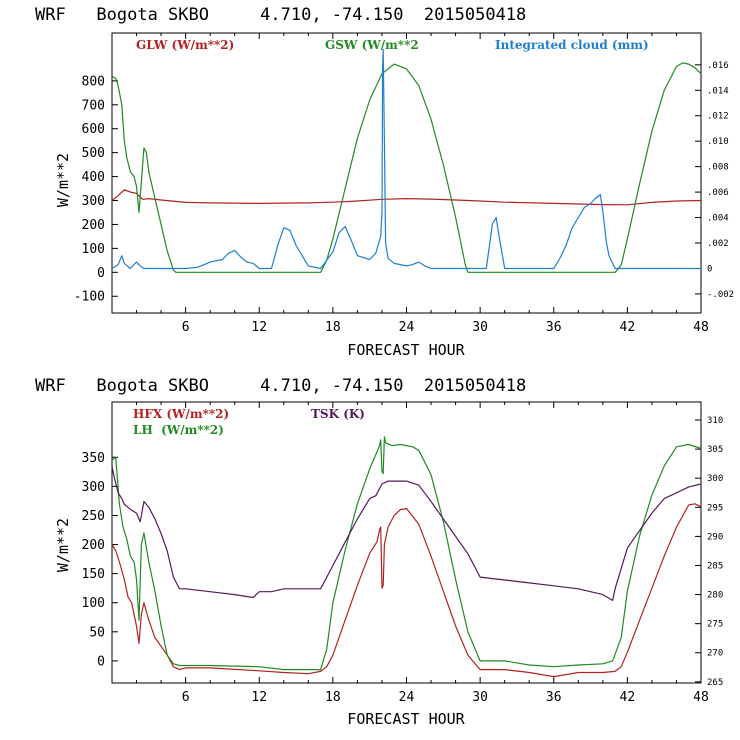 This screenshot has width=740, height=740. What do you see at coordinates (554, 697) in the screenshot?
I see `chart-2-xtick-label-36: 36` at bounding box center [554, 697].